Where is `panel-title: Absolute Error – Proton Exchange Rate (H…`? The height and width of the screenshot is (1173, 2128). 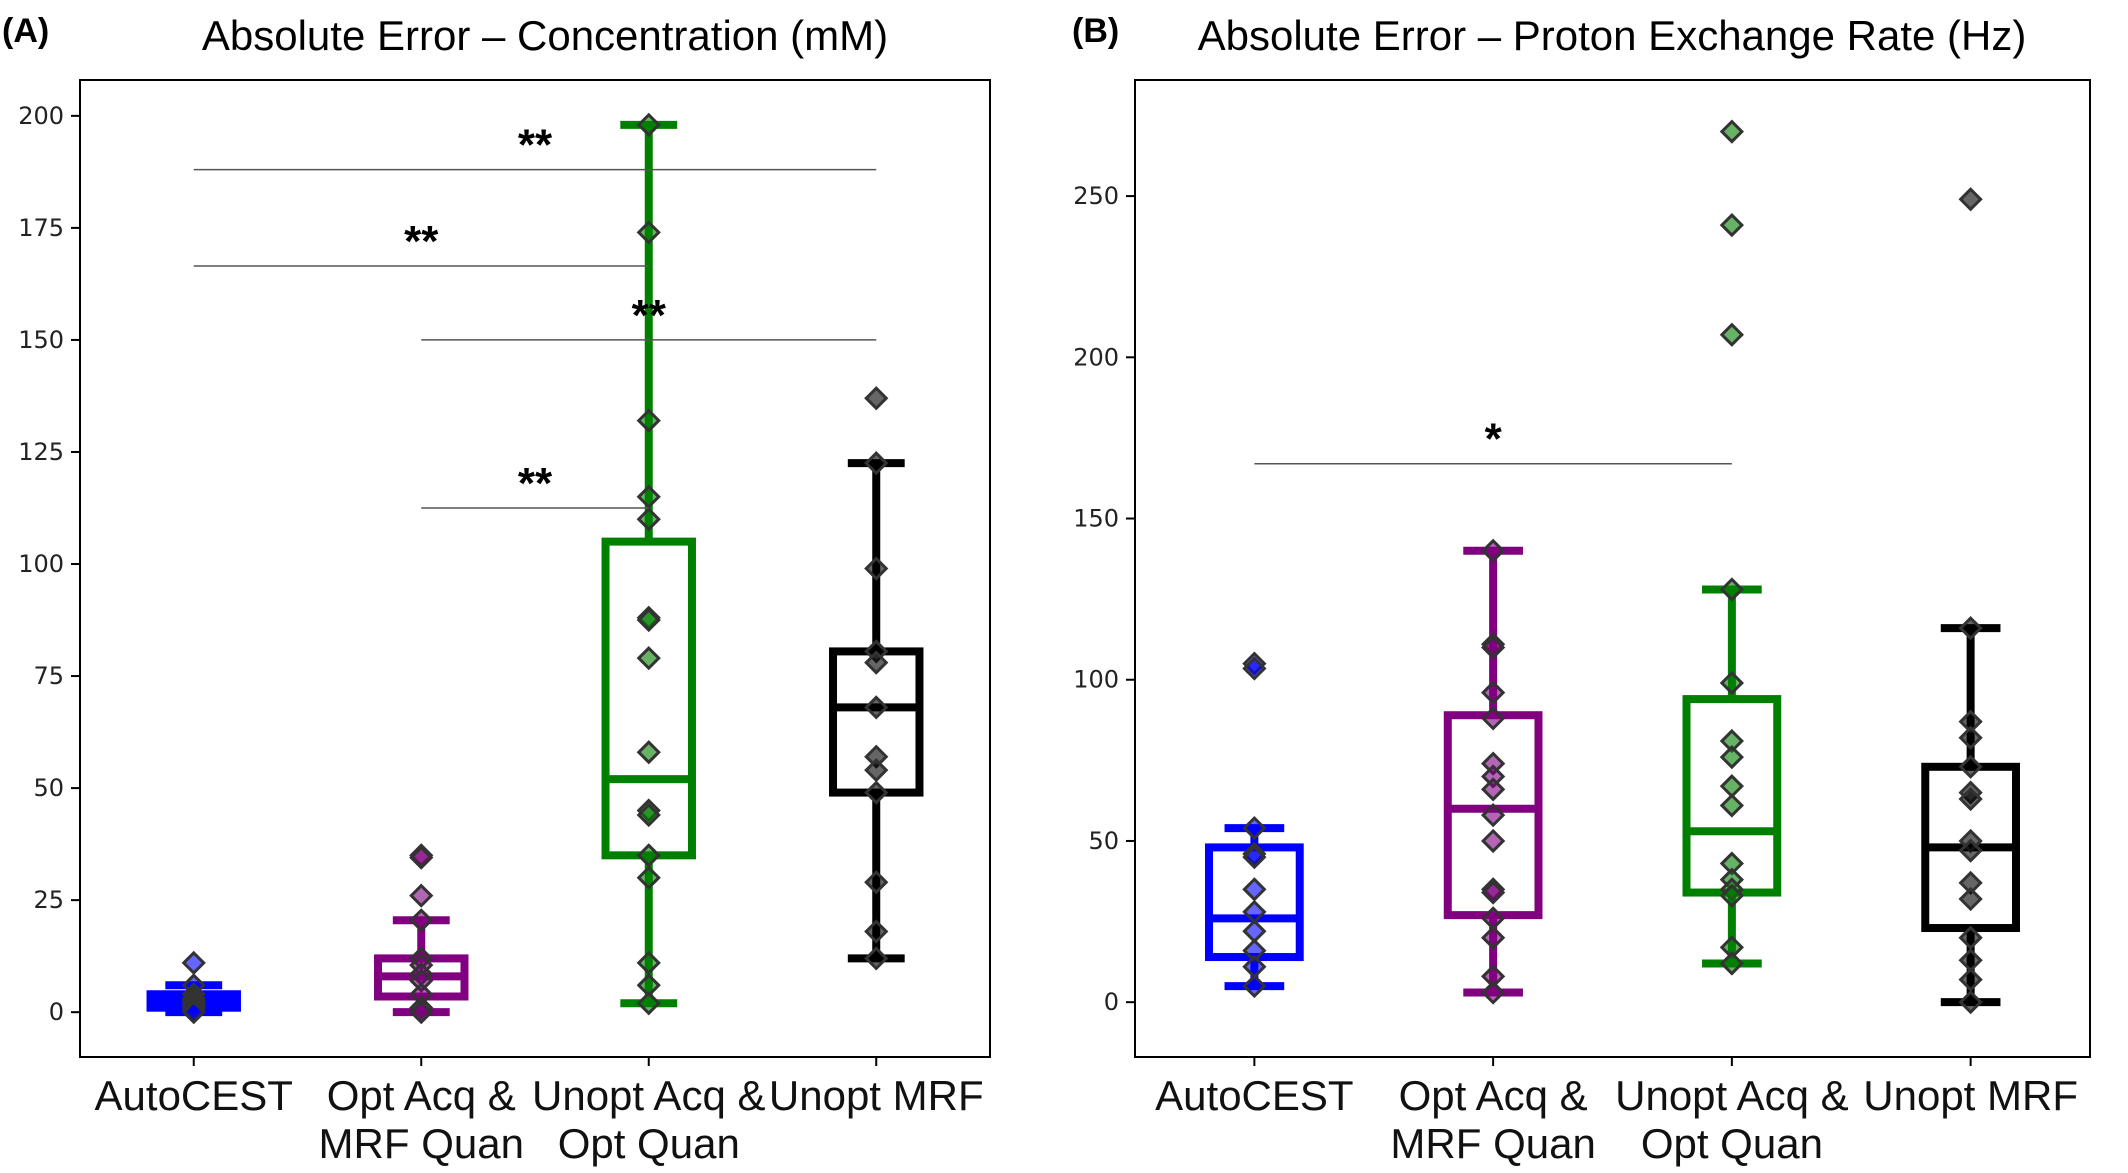
panel-title: Absolute Error – Proton Exchange Rate (H… is located at coordinates (1612, 35).